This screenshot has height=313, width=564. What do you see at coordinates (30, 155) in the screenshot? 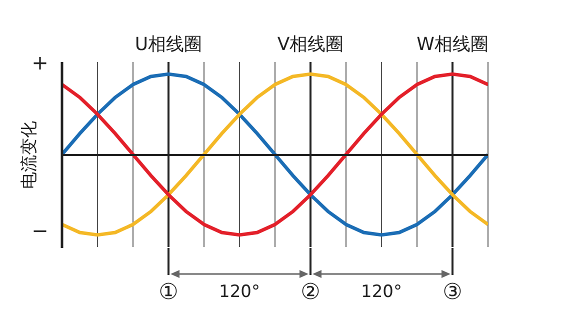
I see `y-axis-title: 电流变化` at bounding box center [30, 155].